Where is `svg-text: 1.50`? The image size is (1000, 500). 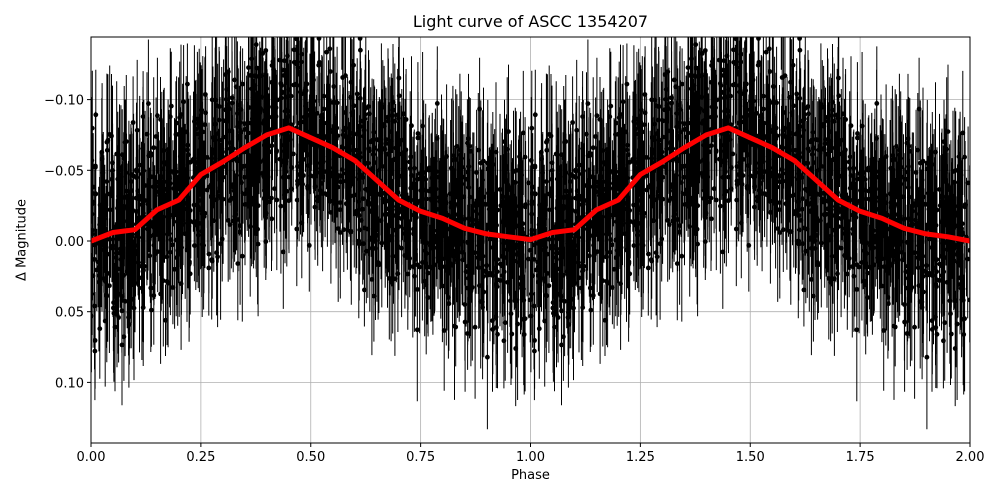
svg-text: 1.50 is located at coordinates (750, 457).